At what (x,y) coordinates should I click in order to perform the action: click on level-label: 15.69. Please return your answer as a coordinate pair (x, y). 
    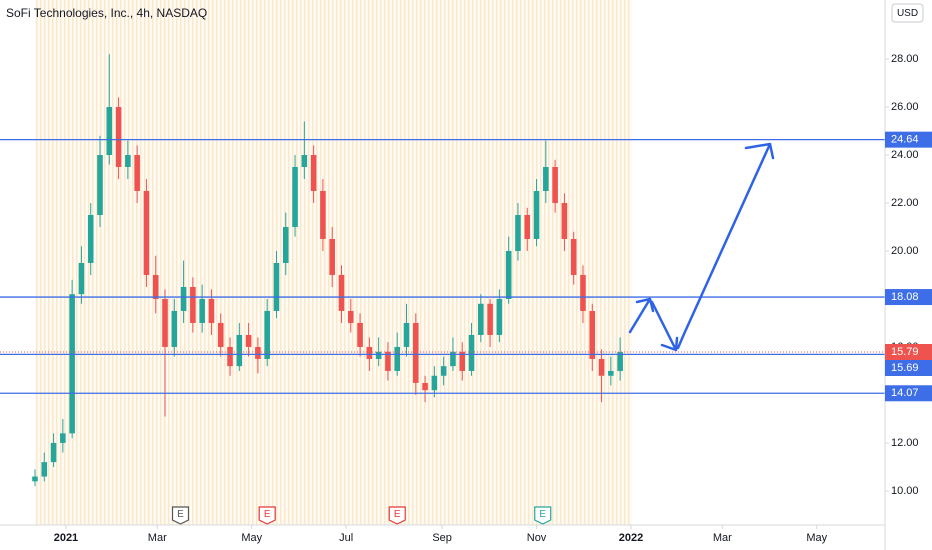
    Looking at the image, I should click on (905, 368).